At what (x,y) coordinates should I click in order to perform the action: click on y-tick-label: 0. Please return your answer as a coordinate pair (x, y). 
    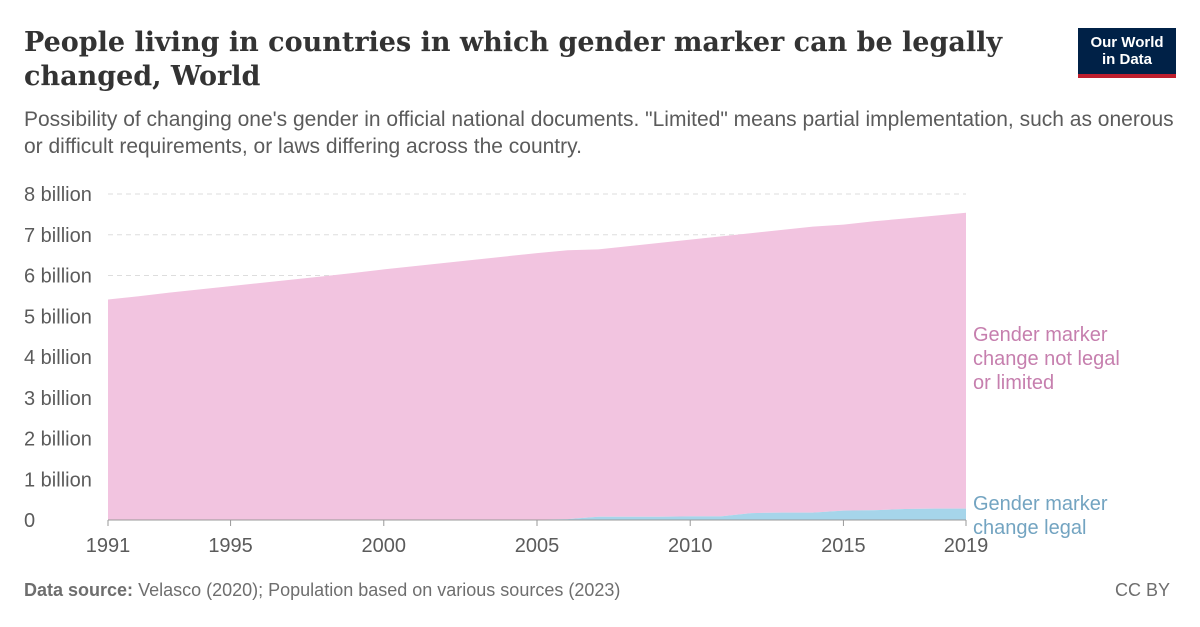
    Looking at the image, I should click on (29, 521).